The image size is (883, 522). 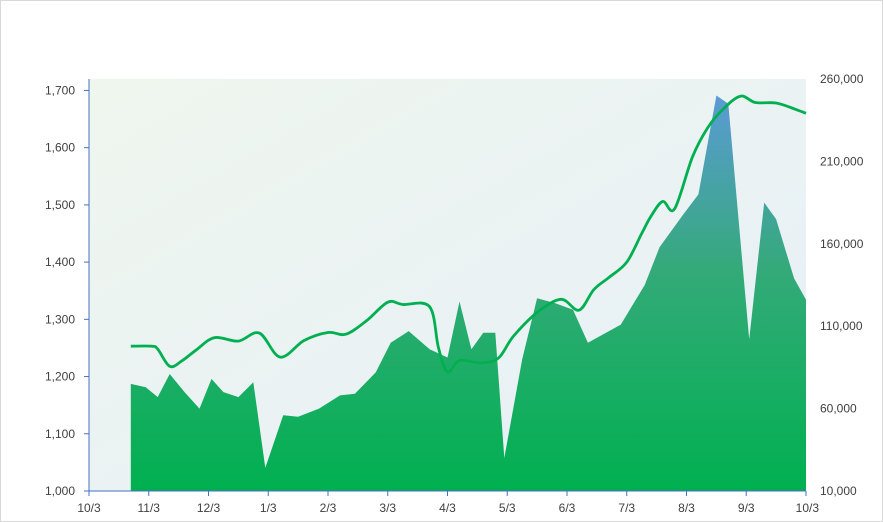 I want to click on y-left-tick-label: 1,000, so click(x=60, y=491).